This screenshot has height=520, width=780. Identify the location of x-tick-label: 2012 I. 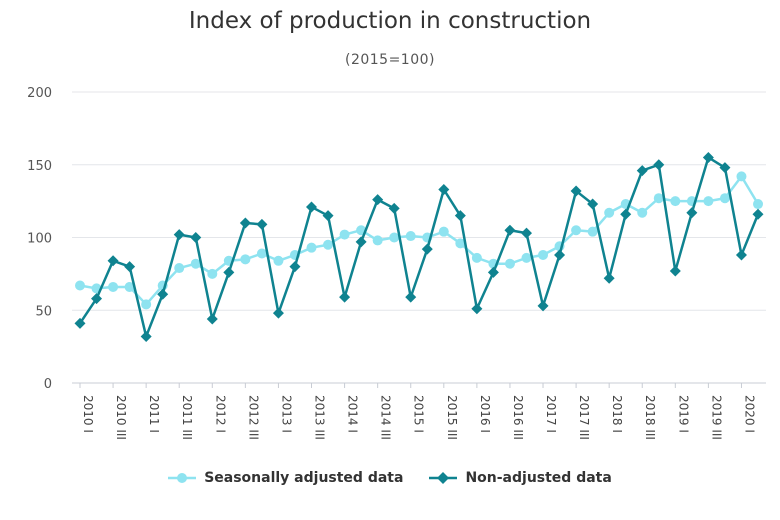
(220, 414).